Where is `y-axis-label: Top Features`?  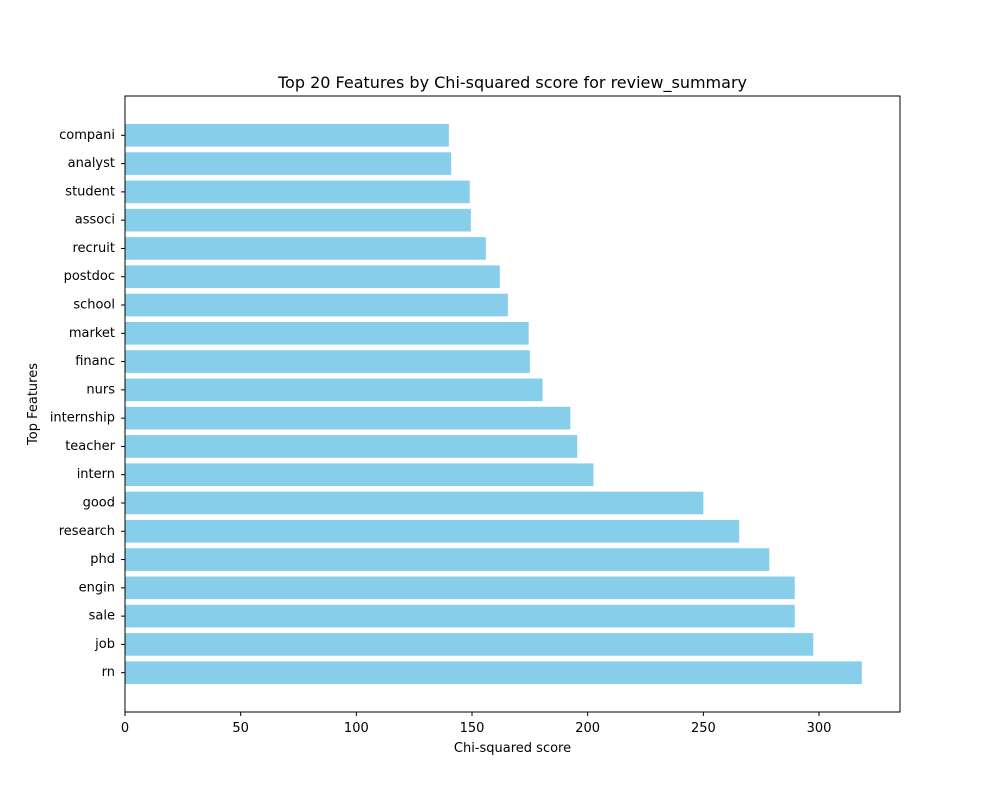
y-axis-label: Top Features is located at coordinates (33, 404).